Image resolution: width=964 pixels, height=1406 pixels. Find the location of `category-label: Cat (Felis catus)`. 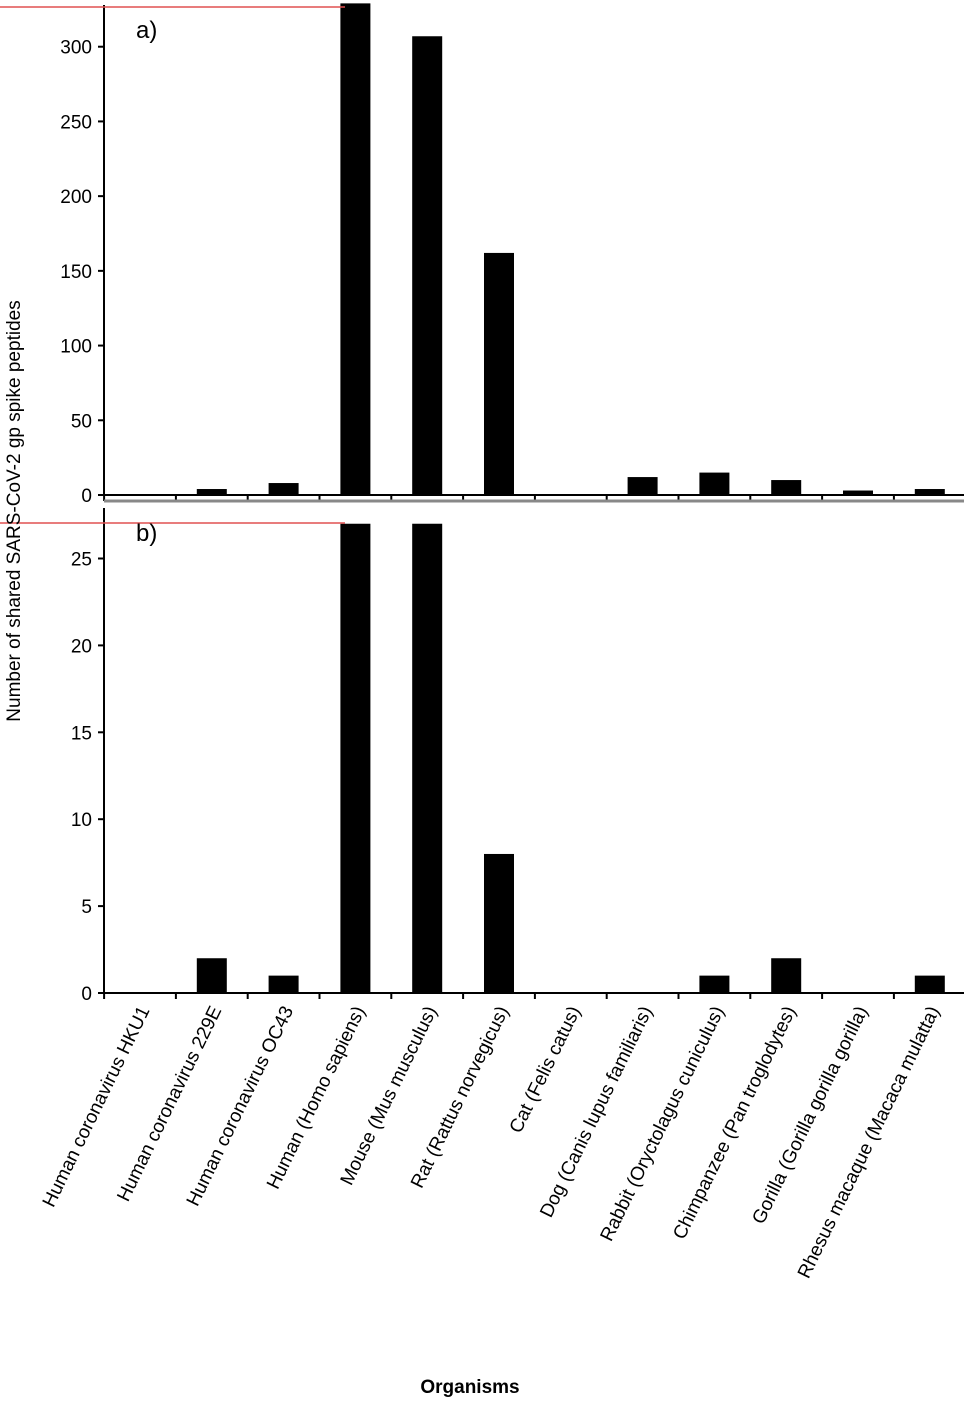

category-label: Cat (Felis catus) is located at coordinates (546, 1070).